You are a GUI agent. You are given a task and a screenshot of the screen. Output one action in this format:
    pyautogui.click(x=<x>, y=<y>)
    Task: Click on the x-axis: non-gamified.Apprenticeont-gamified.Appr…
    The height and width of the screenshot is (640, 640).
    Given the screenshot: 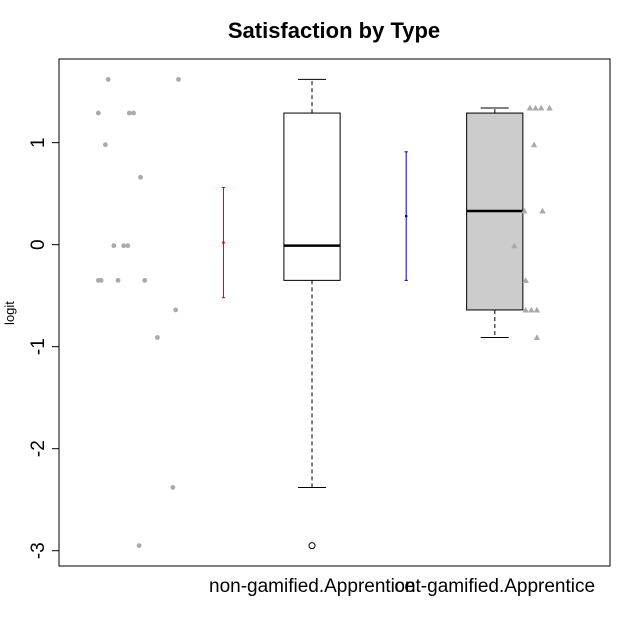 What is the action you would take?
    pyautogui.click(x=402, y=586)
    